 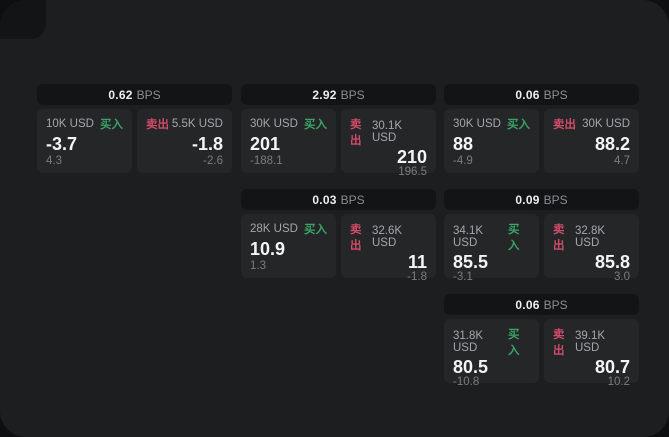 I want to click on sell-panel: 卖出 30.1K USD 210 196.5, so click(x=388, y=143).